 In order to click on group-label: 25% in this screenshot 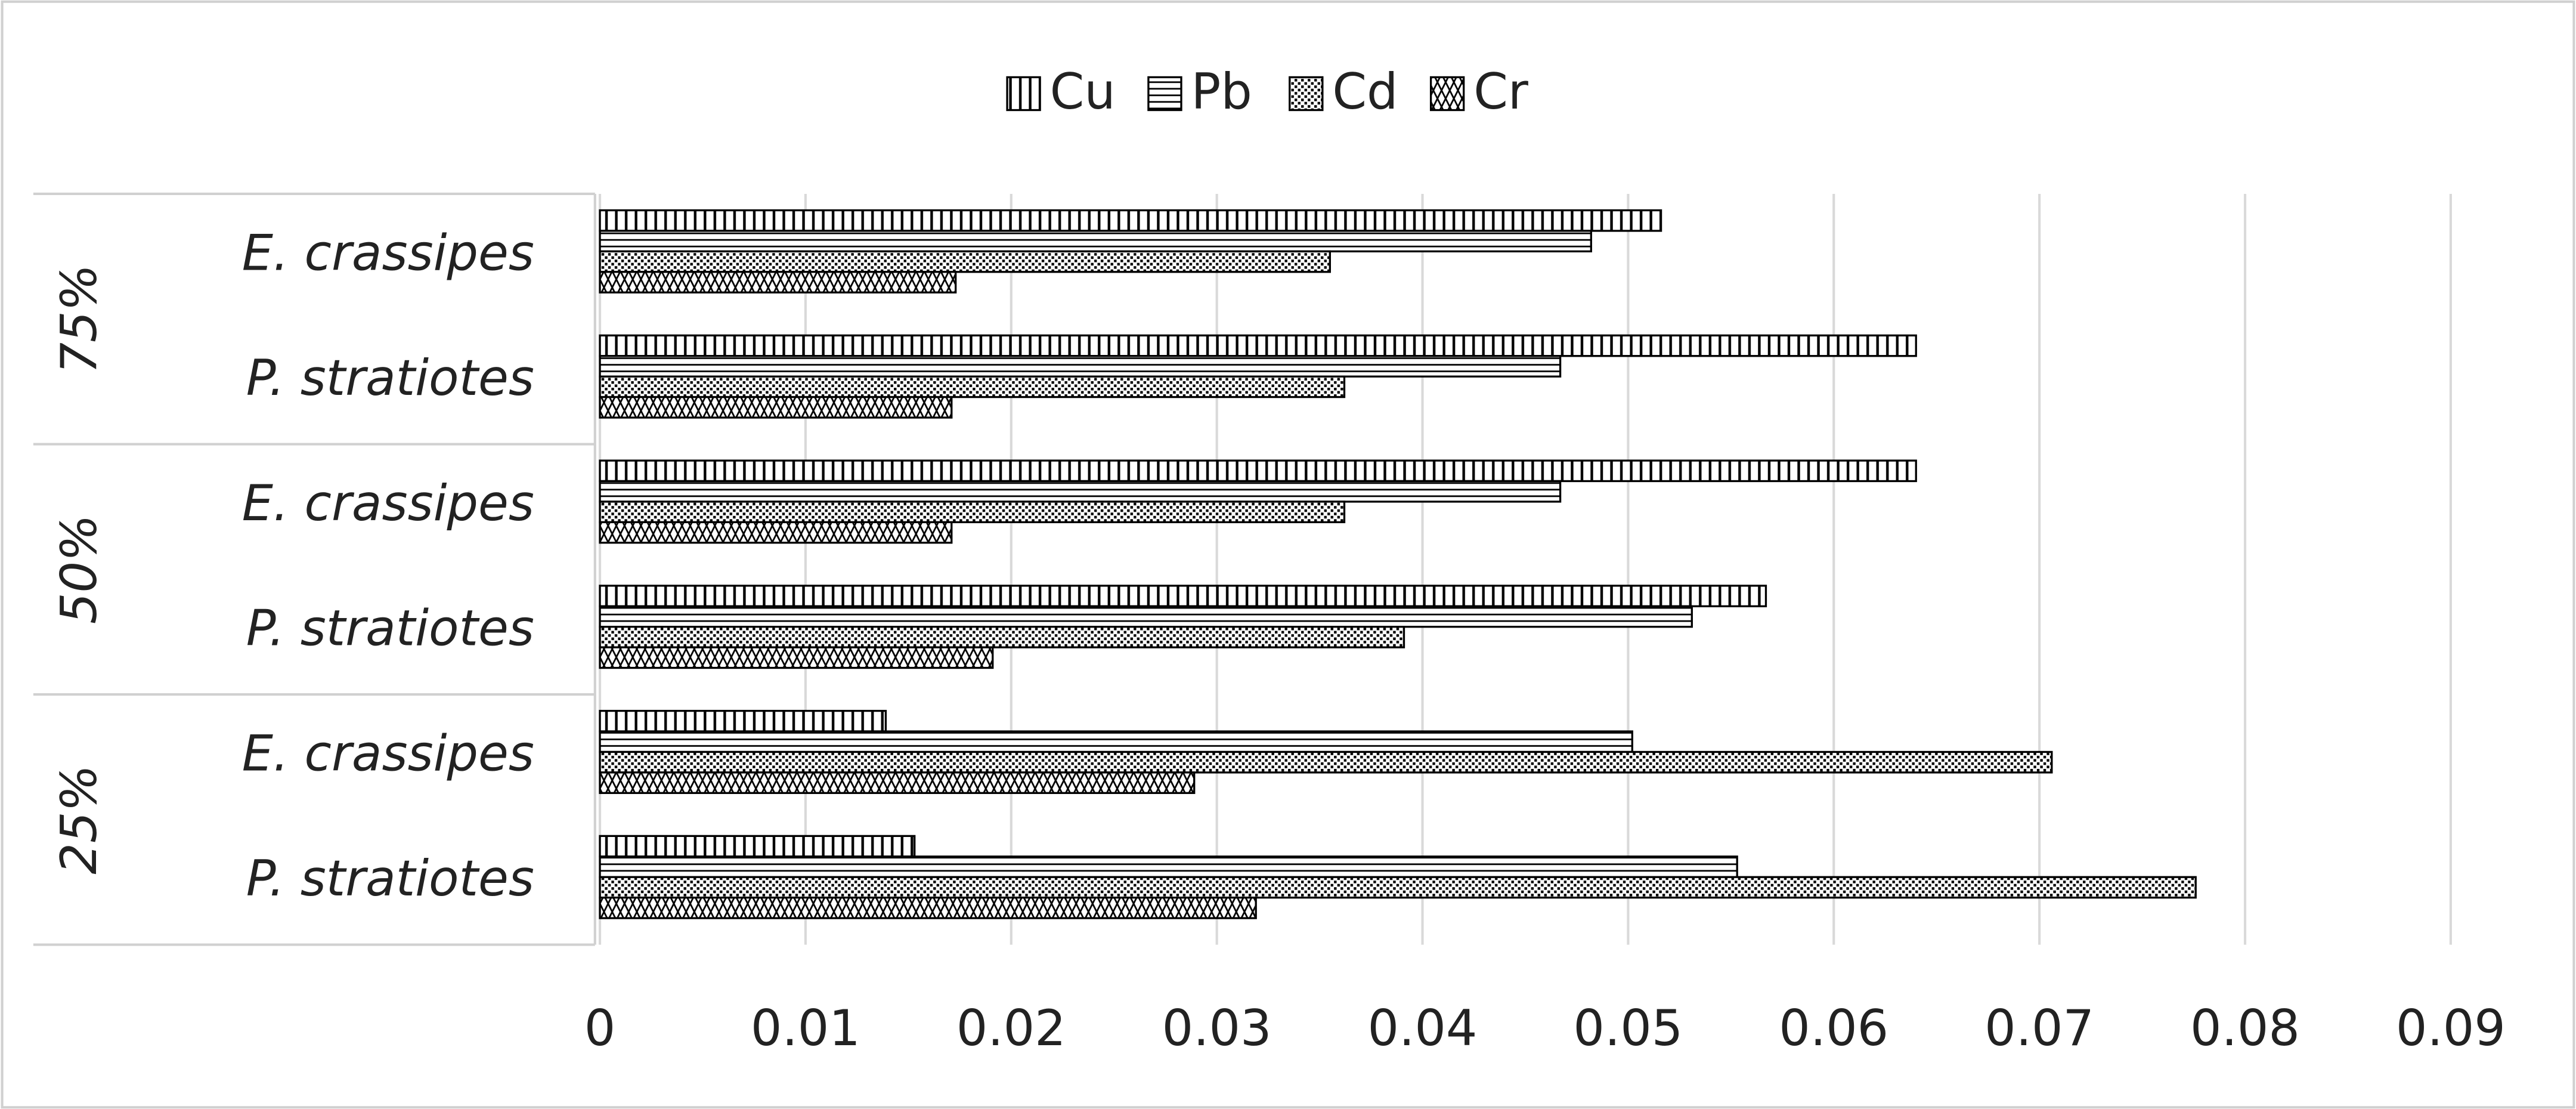, I will do `click(79, 820)`.